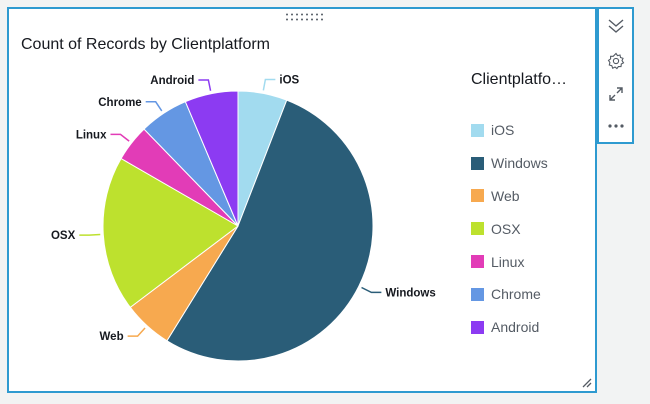 The height and width of the screenshot is (404, 650). Describe the element at coordinates (519, 163) in the screenshot. I see `legend-label: Windows` at that location.